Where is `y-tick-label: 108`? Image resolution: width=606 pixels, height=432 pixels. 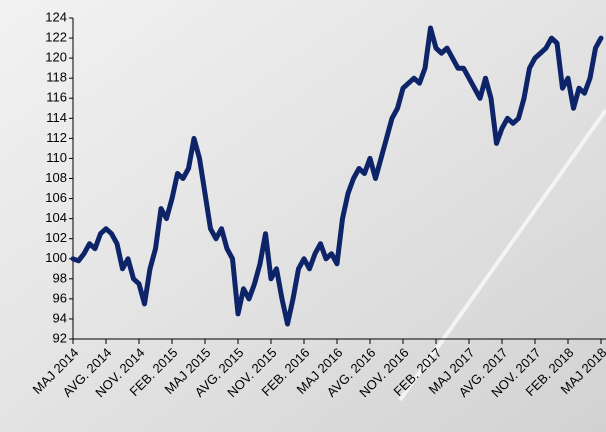 y-tick-label: 108 is located at coordinates (56, 177).